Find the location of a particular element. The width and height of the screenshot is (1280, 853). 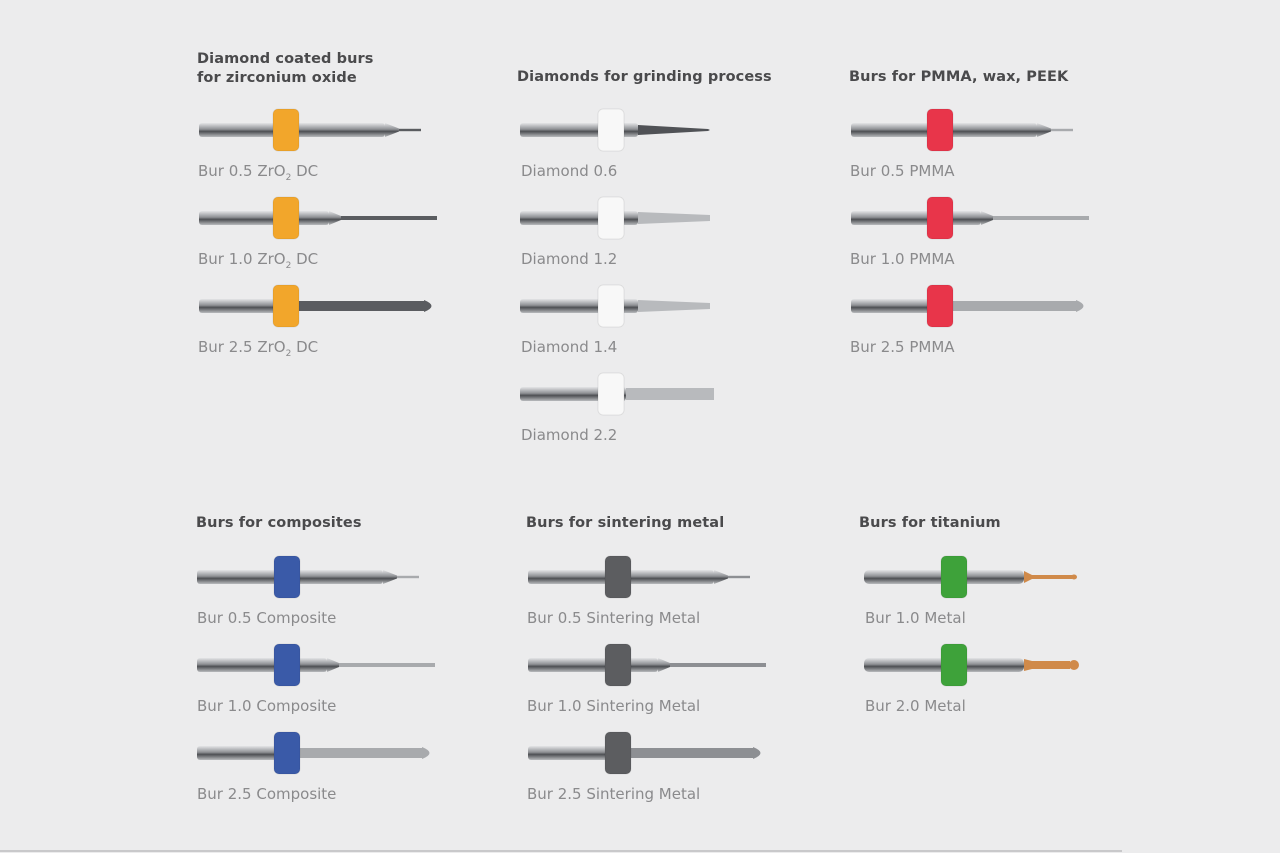

label-text: Bur 2.5 PMMA is located at coordinates (902, 347).